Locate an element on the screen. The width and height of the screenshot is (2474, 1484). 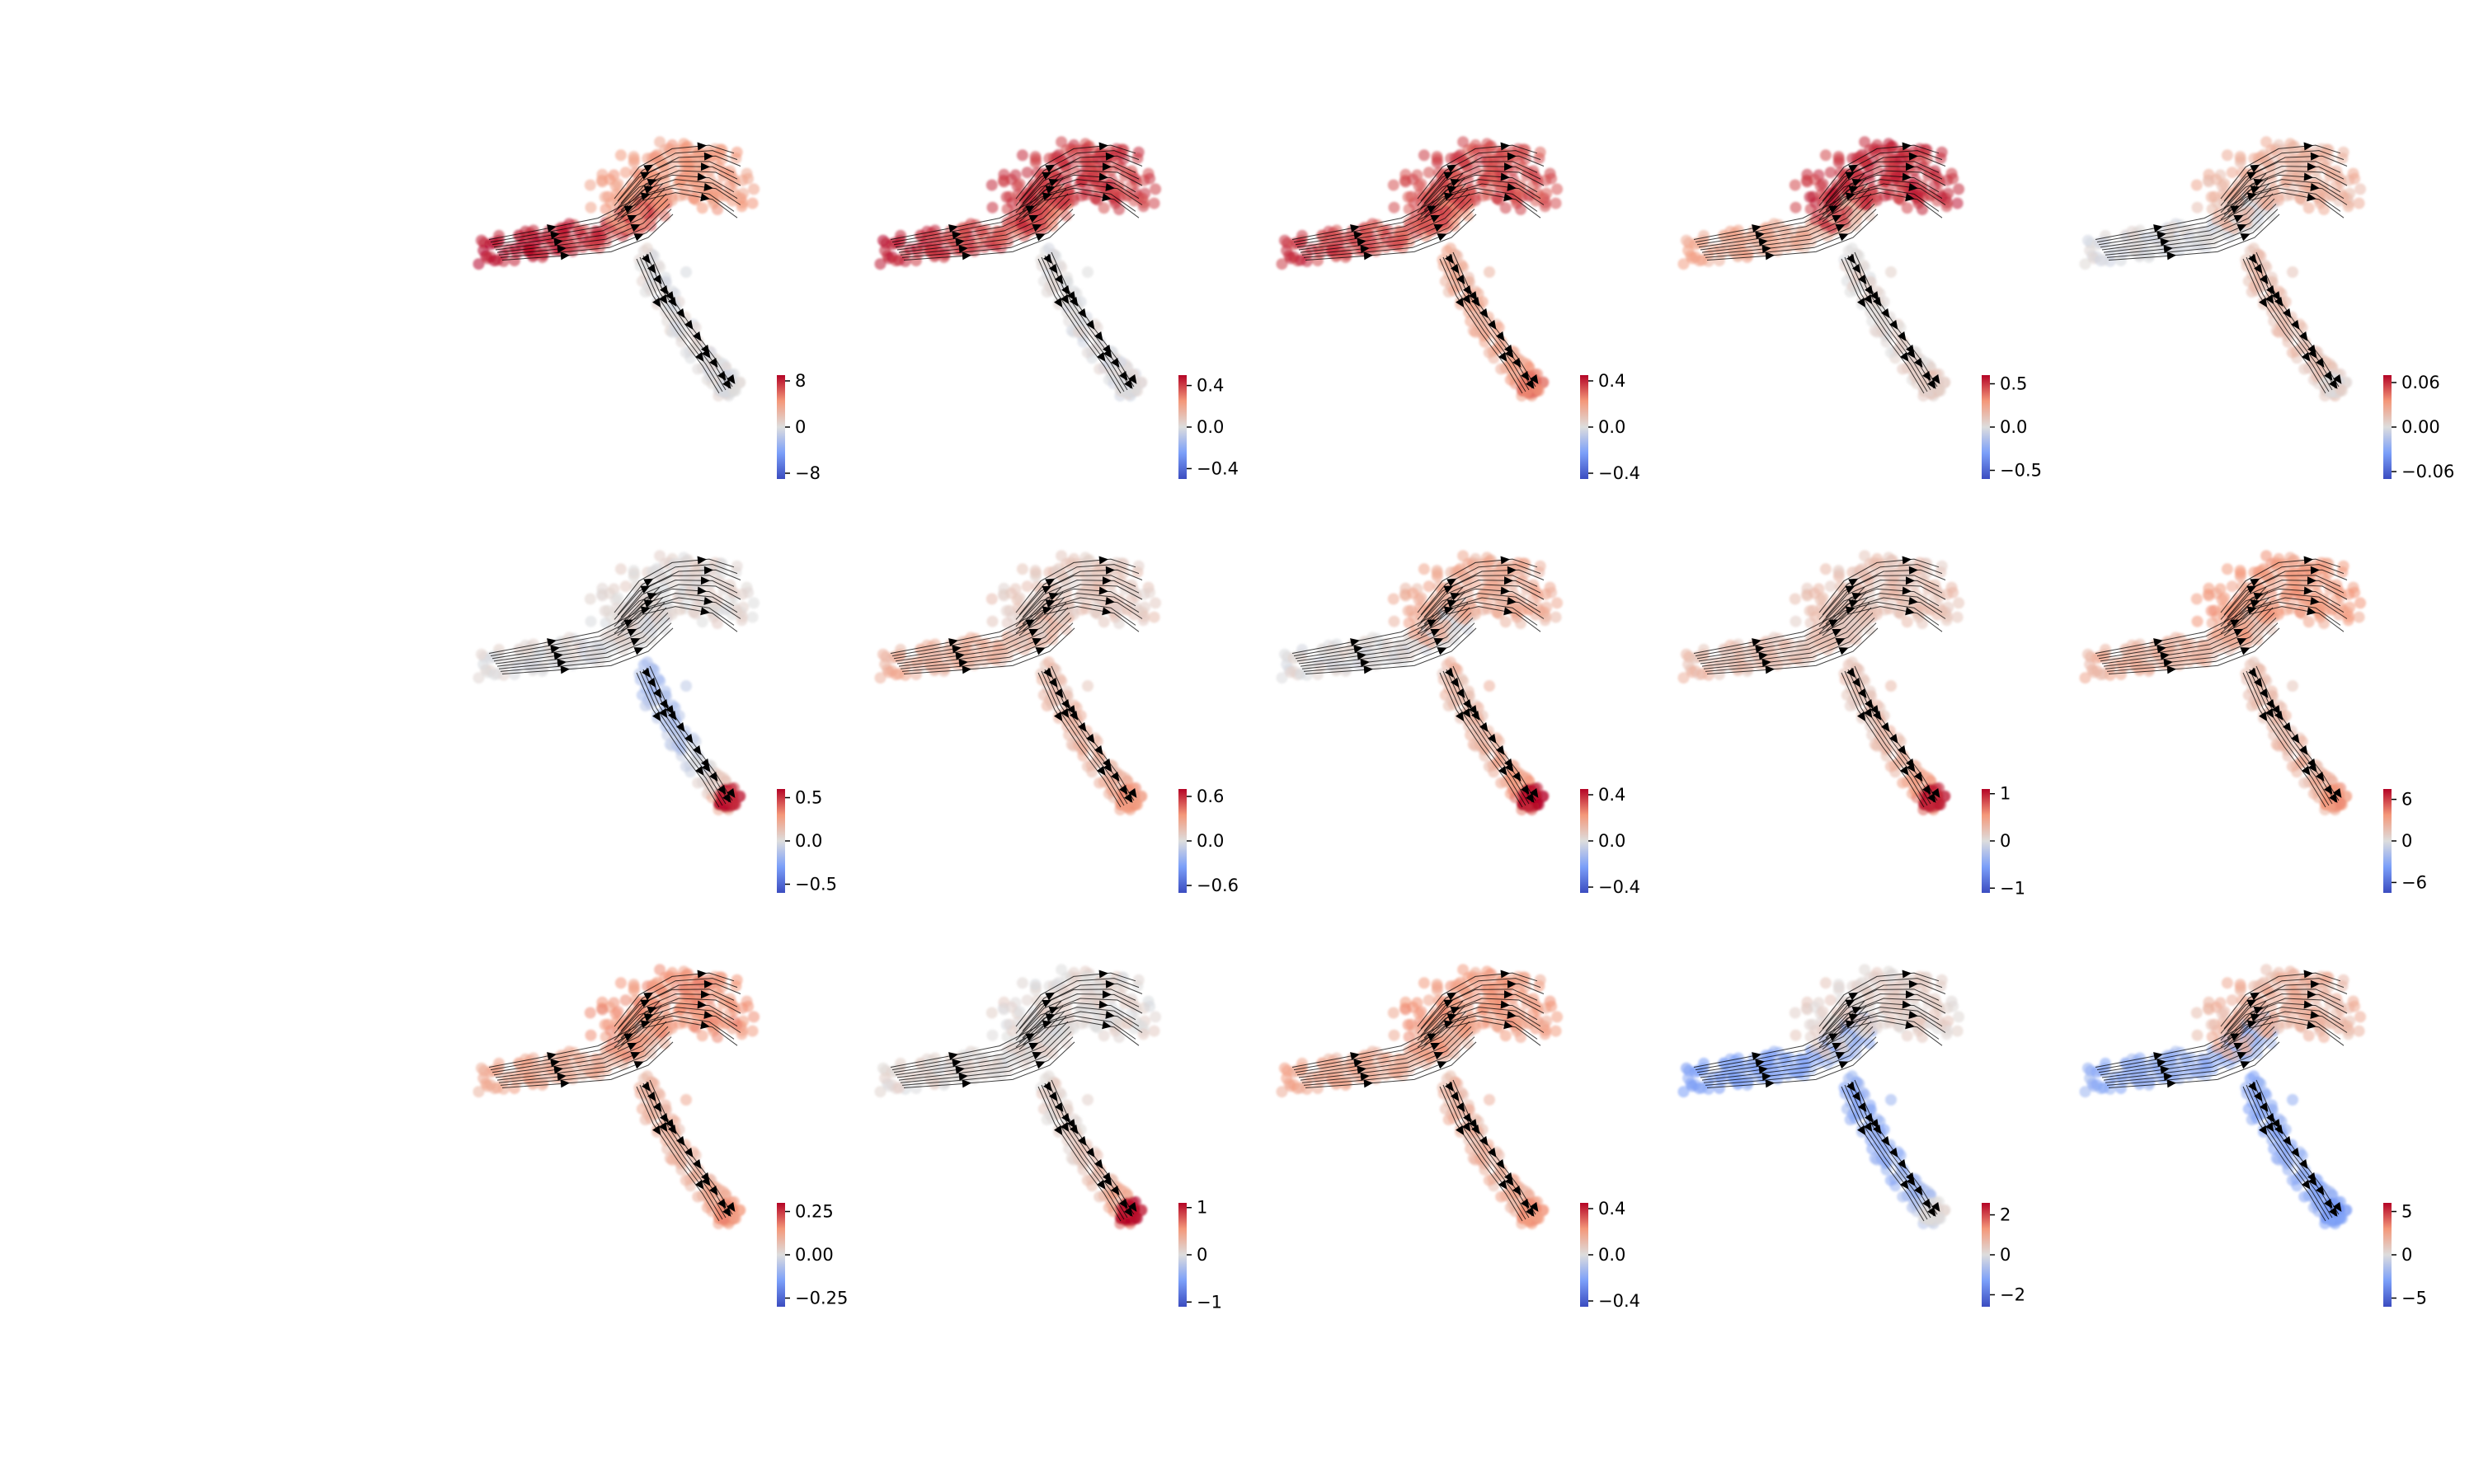
colorbar-tick-label: −0.6 is located at coordinates (1218, 886).